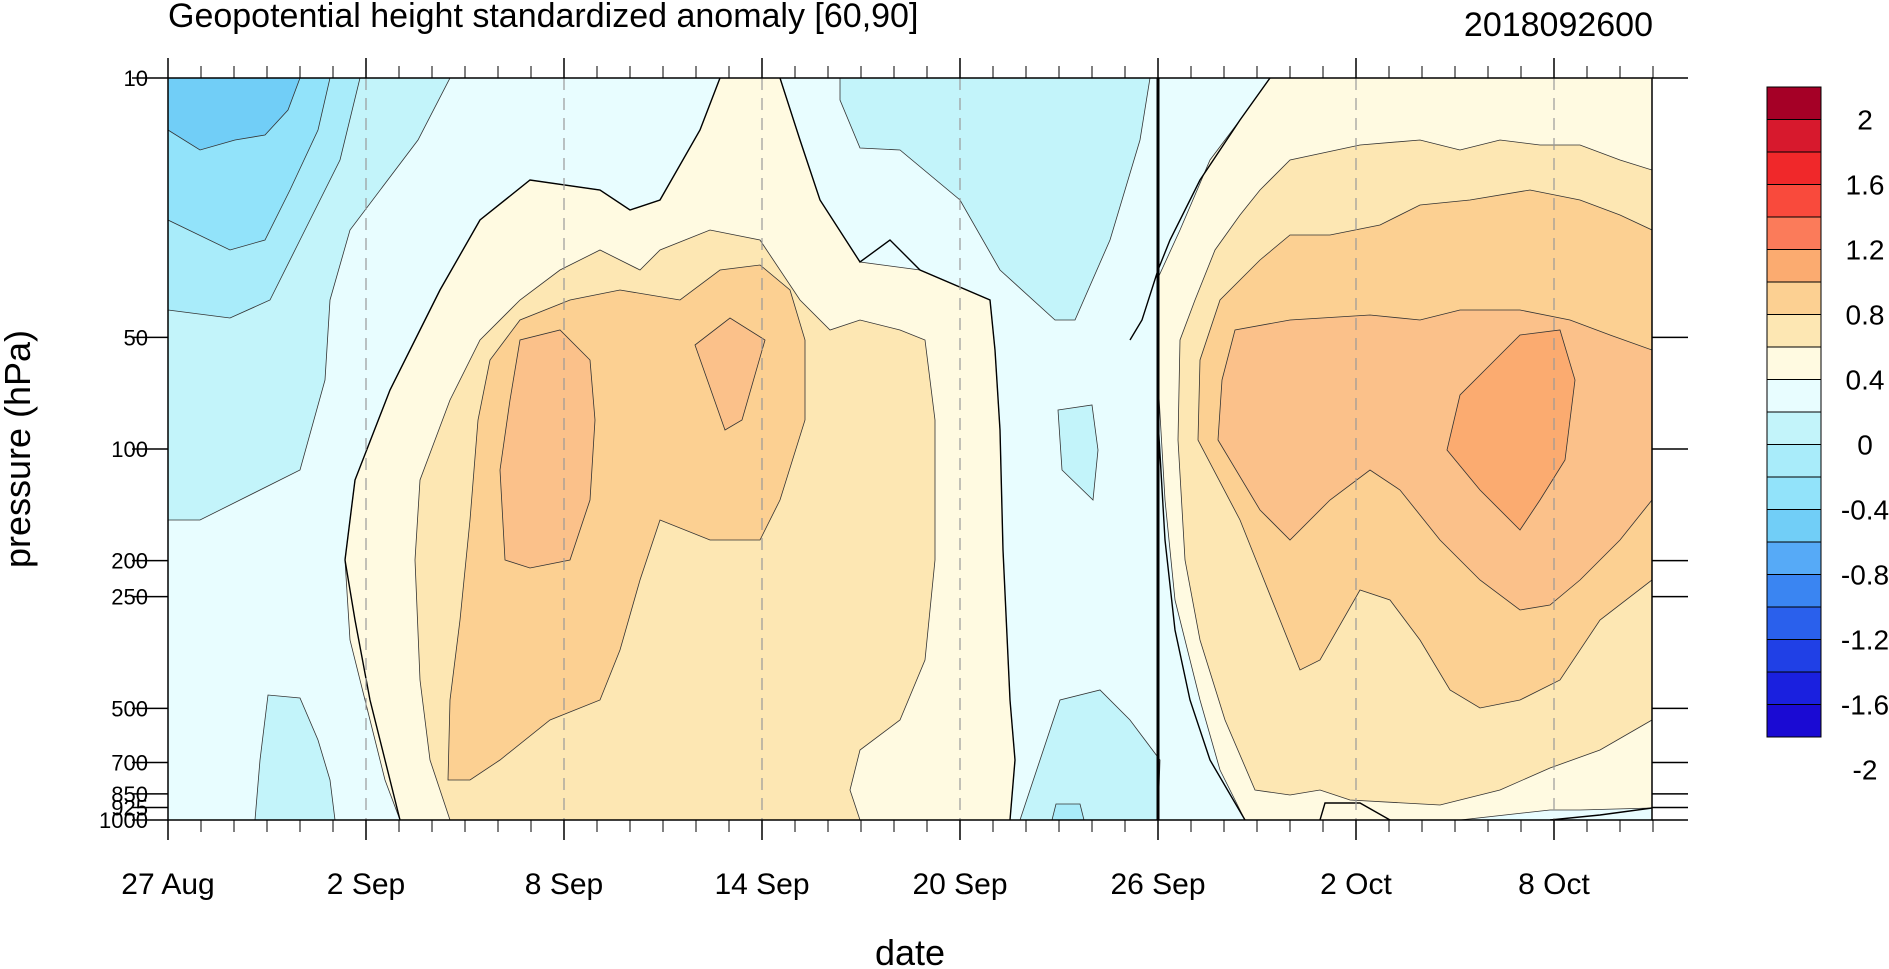 Image resolution: width=1889 pixels, height=969 pixels. I want to click on x-tick-label: 20 Sep, so click(959, 884).